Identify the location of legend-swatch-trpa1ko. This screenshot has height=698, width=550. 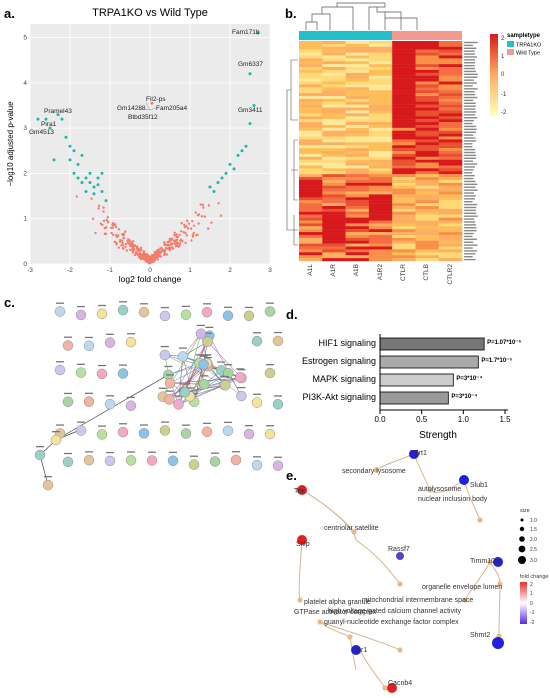
(510, 44).